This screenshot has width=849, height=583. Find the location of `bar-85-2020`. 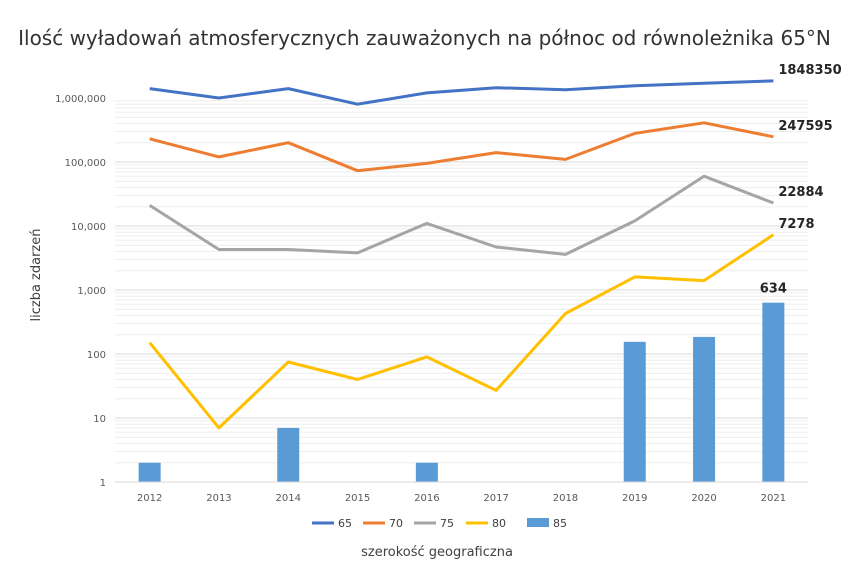

bar-85-2020 is located at coordinates (704, 409).